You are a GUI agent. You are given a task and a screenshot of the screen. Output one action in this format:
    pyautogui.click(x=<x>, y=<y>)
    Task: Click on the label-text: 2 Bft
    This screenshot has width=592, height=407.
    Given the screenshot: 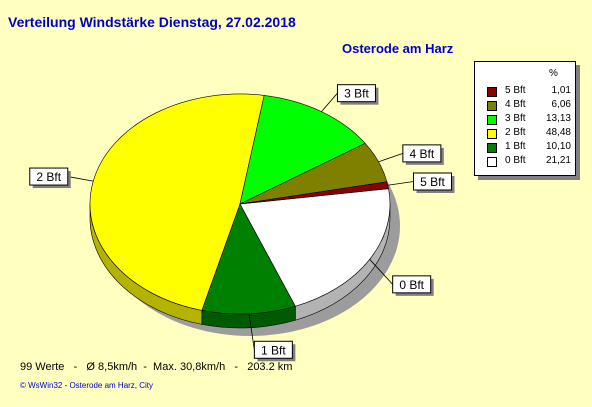 What is the action you would take?
    pyautogui.click(x=48, y=177)
    